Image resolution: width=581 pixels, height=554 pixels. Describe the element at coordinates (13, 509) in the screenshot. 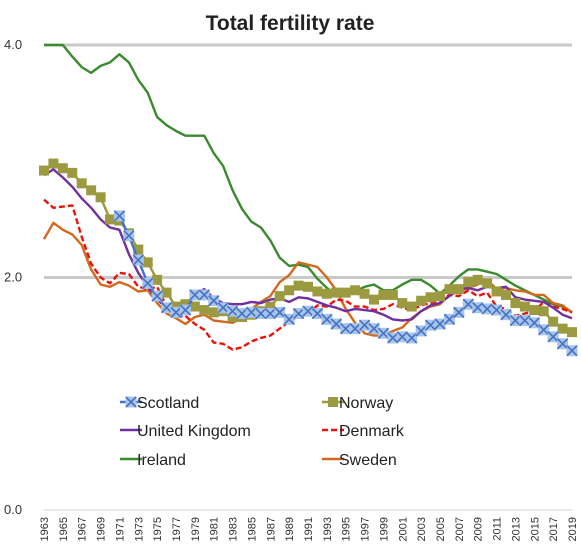

I see `y-tick-label: 0.0` at that location.